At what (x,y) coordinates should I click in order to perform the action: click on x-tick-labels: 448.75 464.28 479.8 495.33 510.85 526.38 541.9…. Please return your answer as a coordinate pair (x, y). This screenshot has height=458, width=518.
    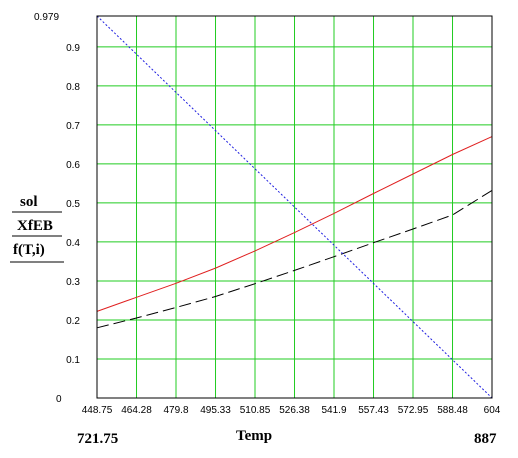
    Looking at the image, I should click on (291, 410).